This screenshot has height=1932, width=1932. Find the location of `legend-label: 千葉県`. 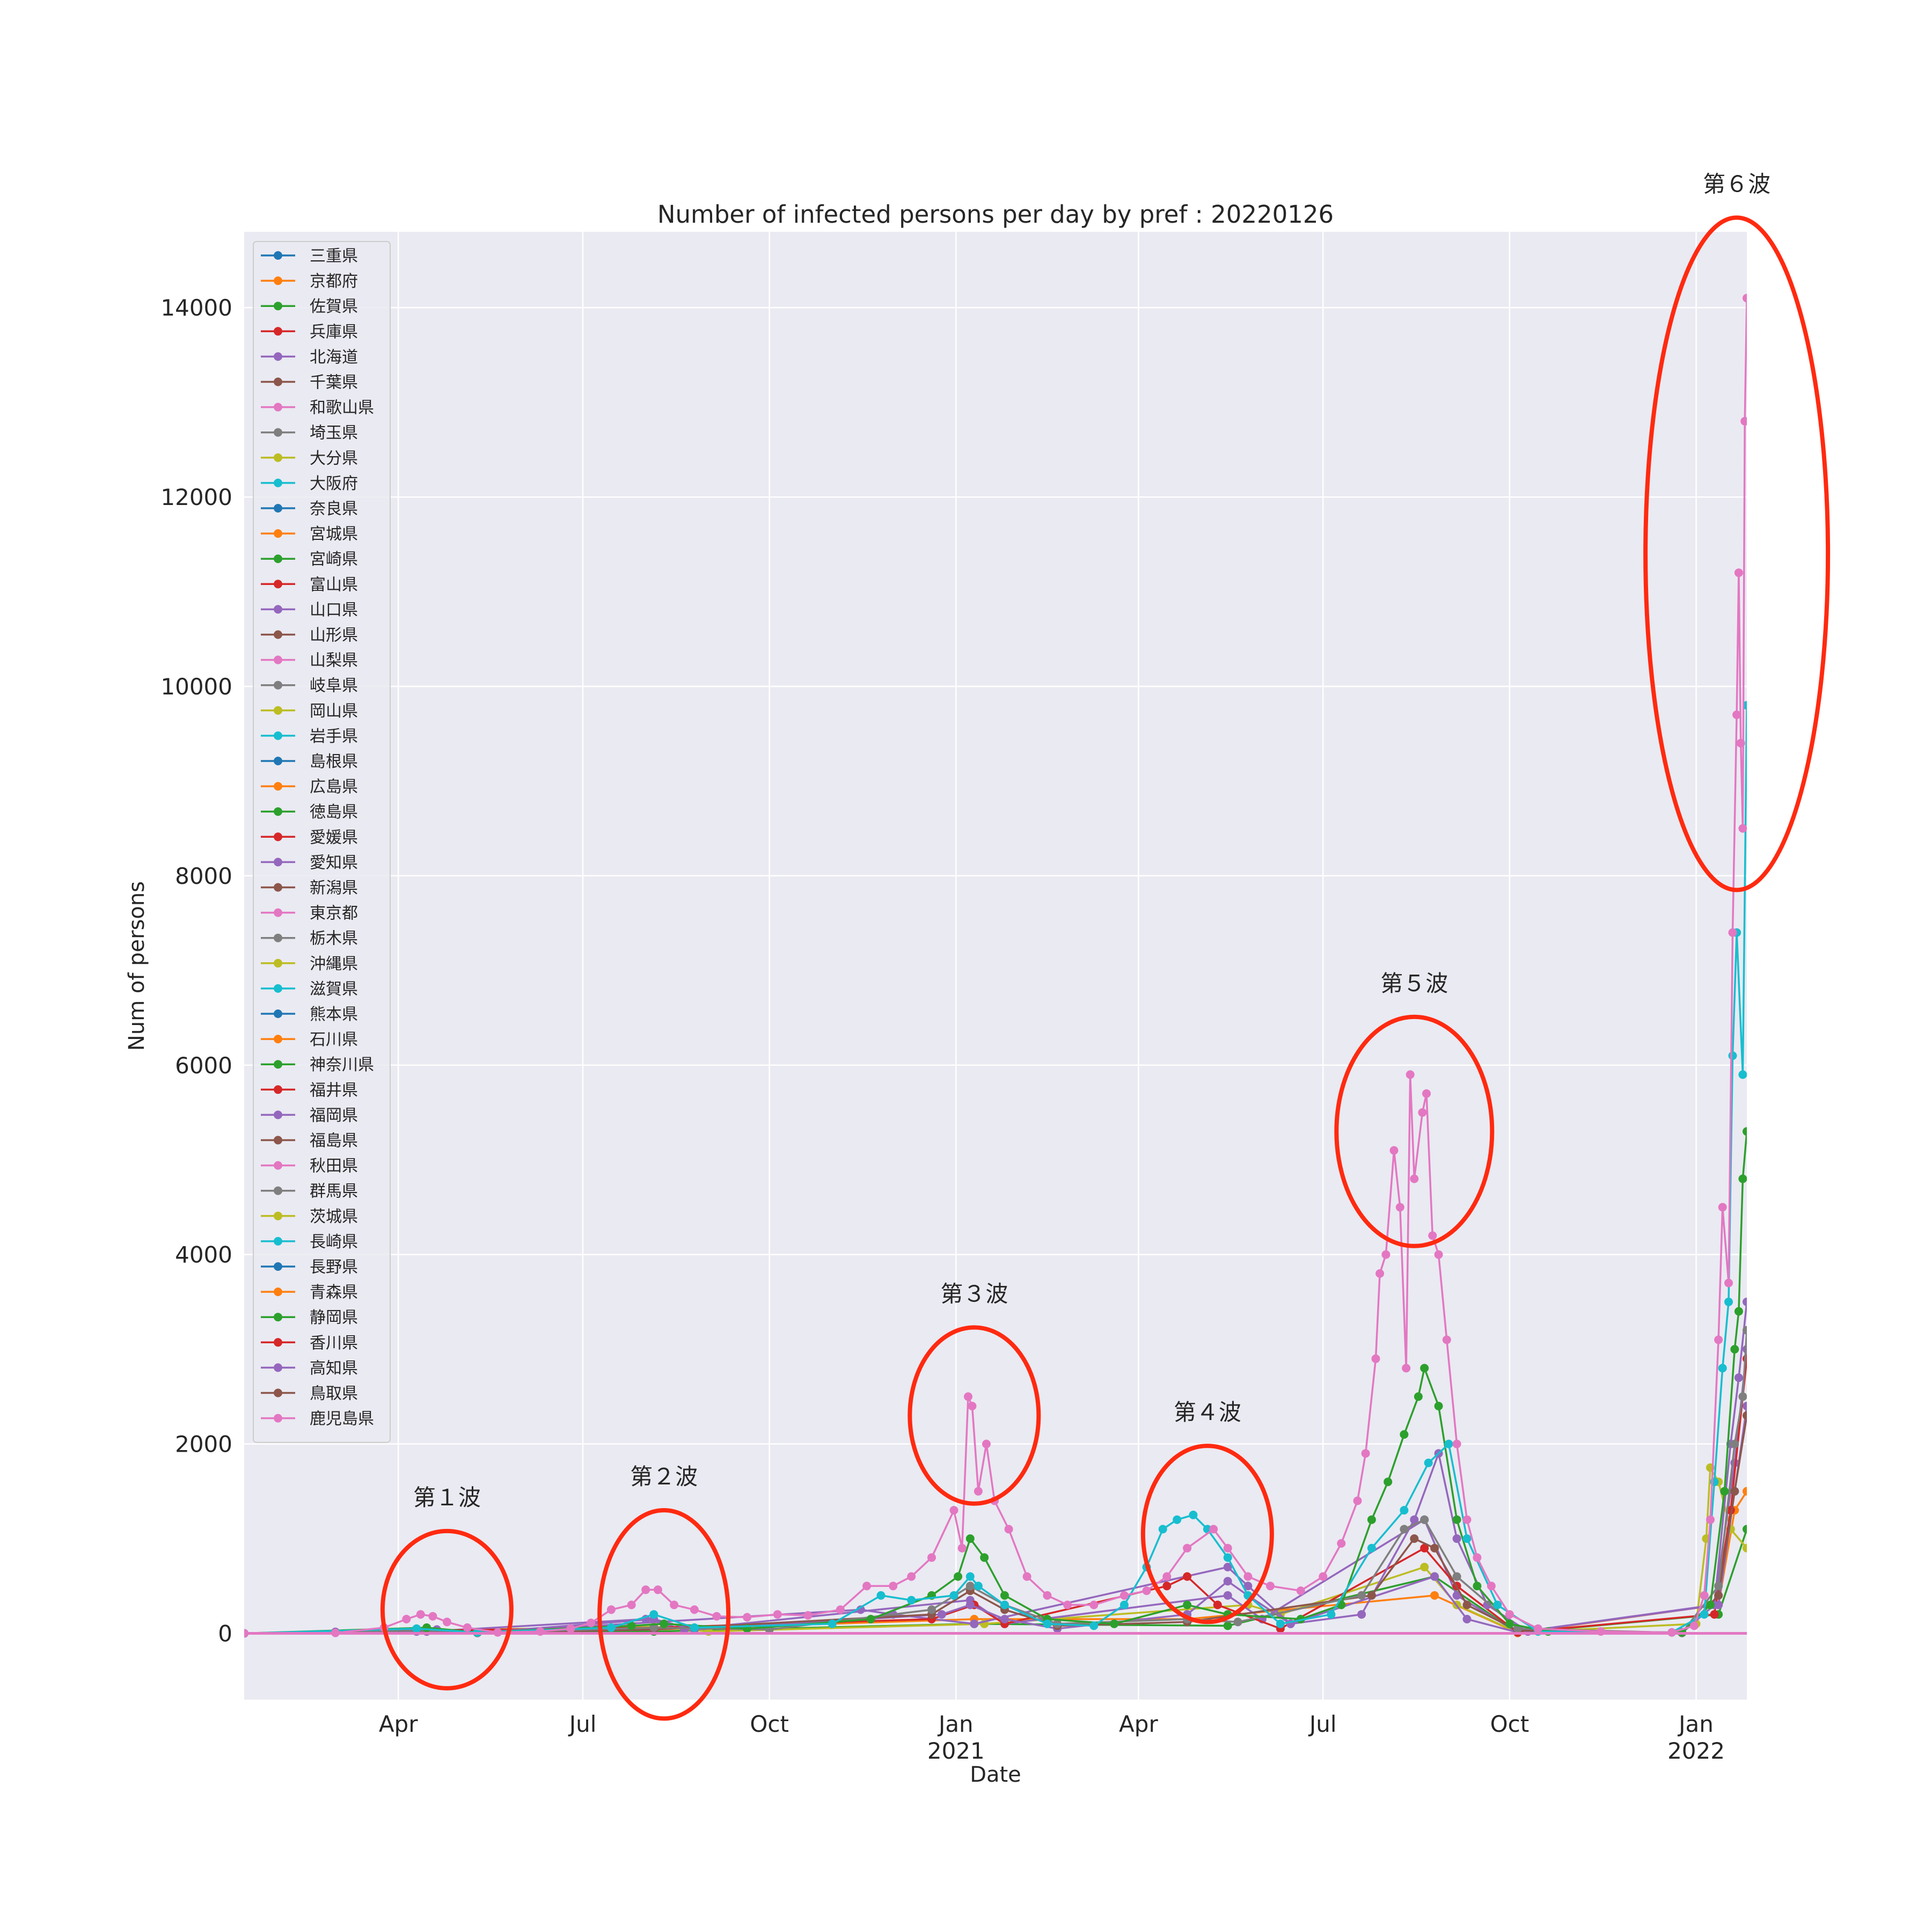

legend-label: 千葉県 is located at coordinates (334, 383).